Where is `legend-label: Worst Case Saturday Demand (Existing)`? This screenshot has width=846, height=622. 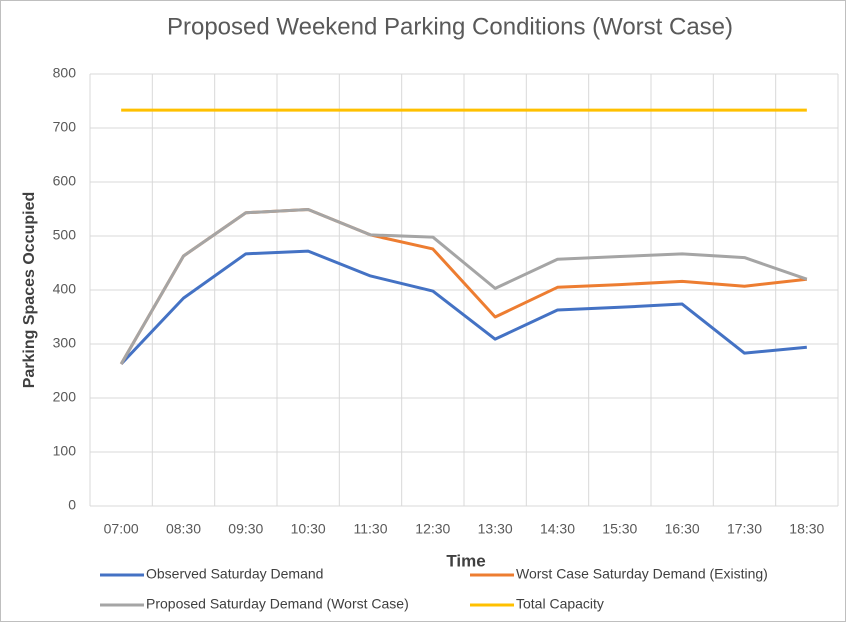 legend-label: Worst Case Saturday Demand (Existing) is located at coordinates (642, 574).